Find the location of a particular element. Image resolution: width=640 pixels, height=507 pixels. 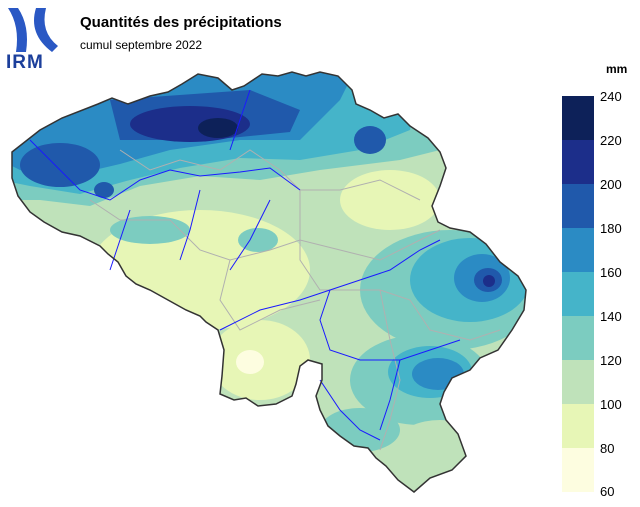

legend-label-100: 100 is located at coordinates (611, 404).